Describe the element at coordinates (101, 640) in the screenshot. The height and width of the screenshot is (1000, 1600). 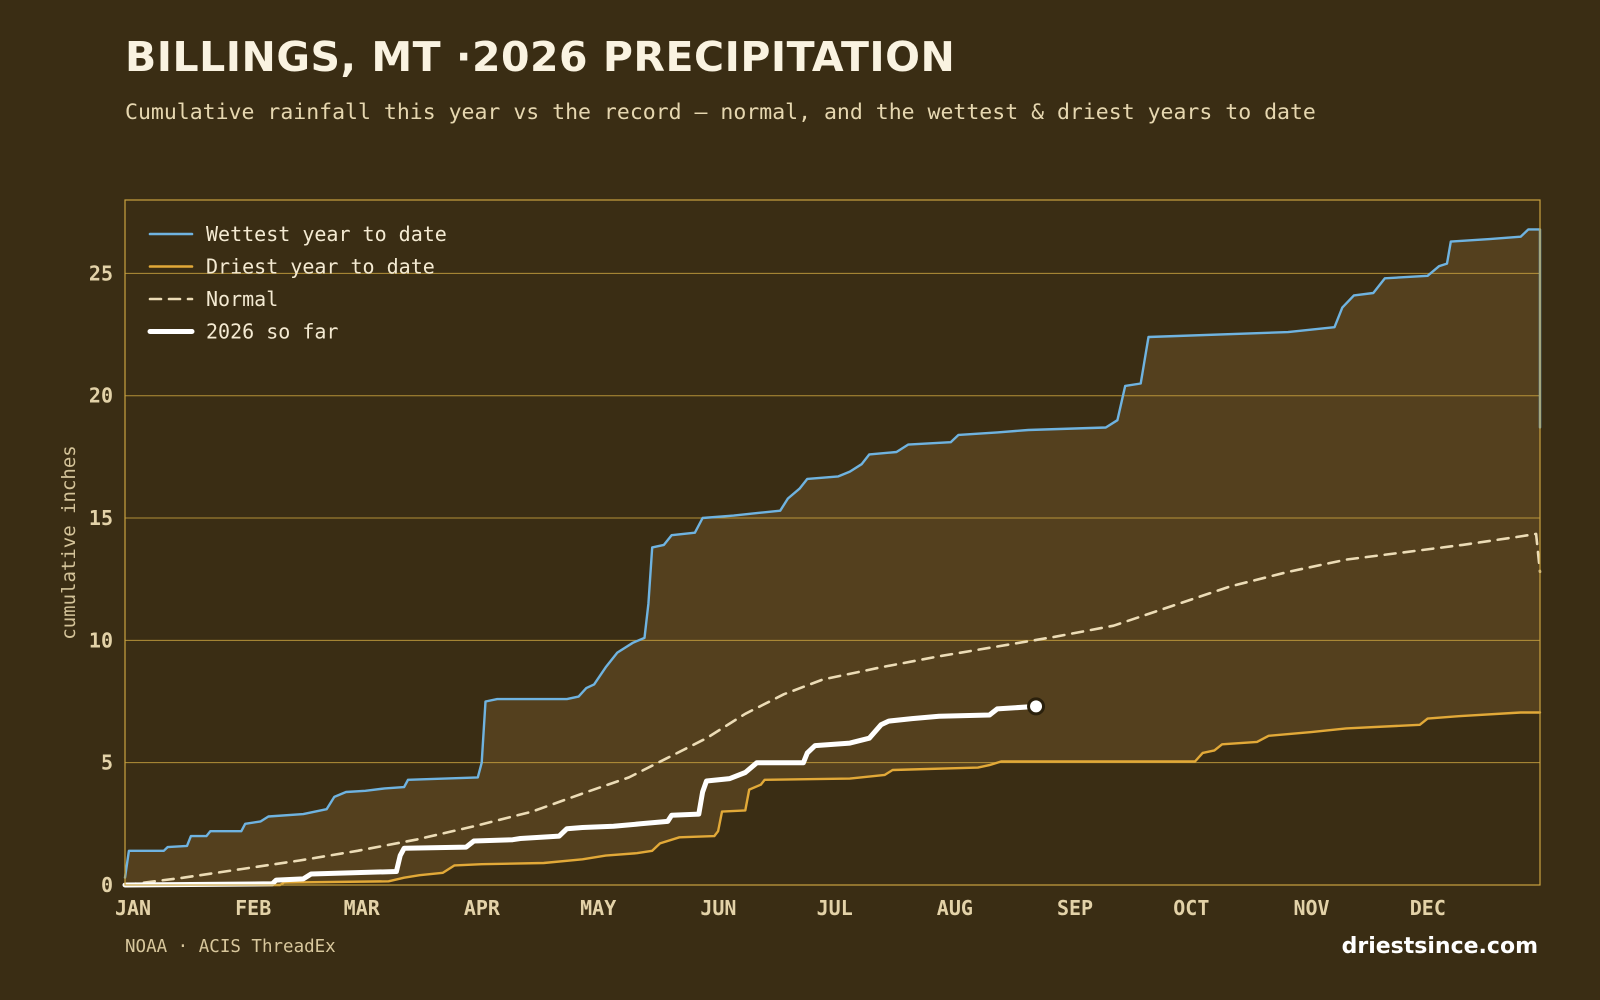
I see `y-tick-label: 10` at that location.